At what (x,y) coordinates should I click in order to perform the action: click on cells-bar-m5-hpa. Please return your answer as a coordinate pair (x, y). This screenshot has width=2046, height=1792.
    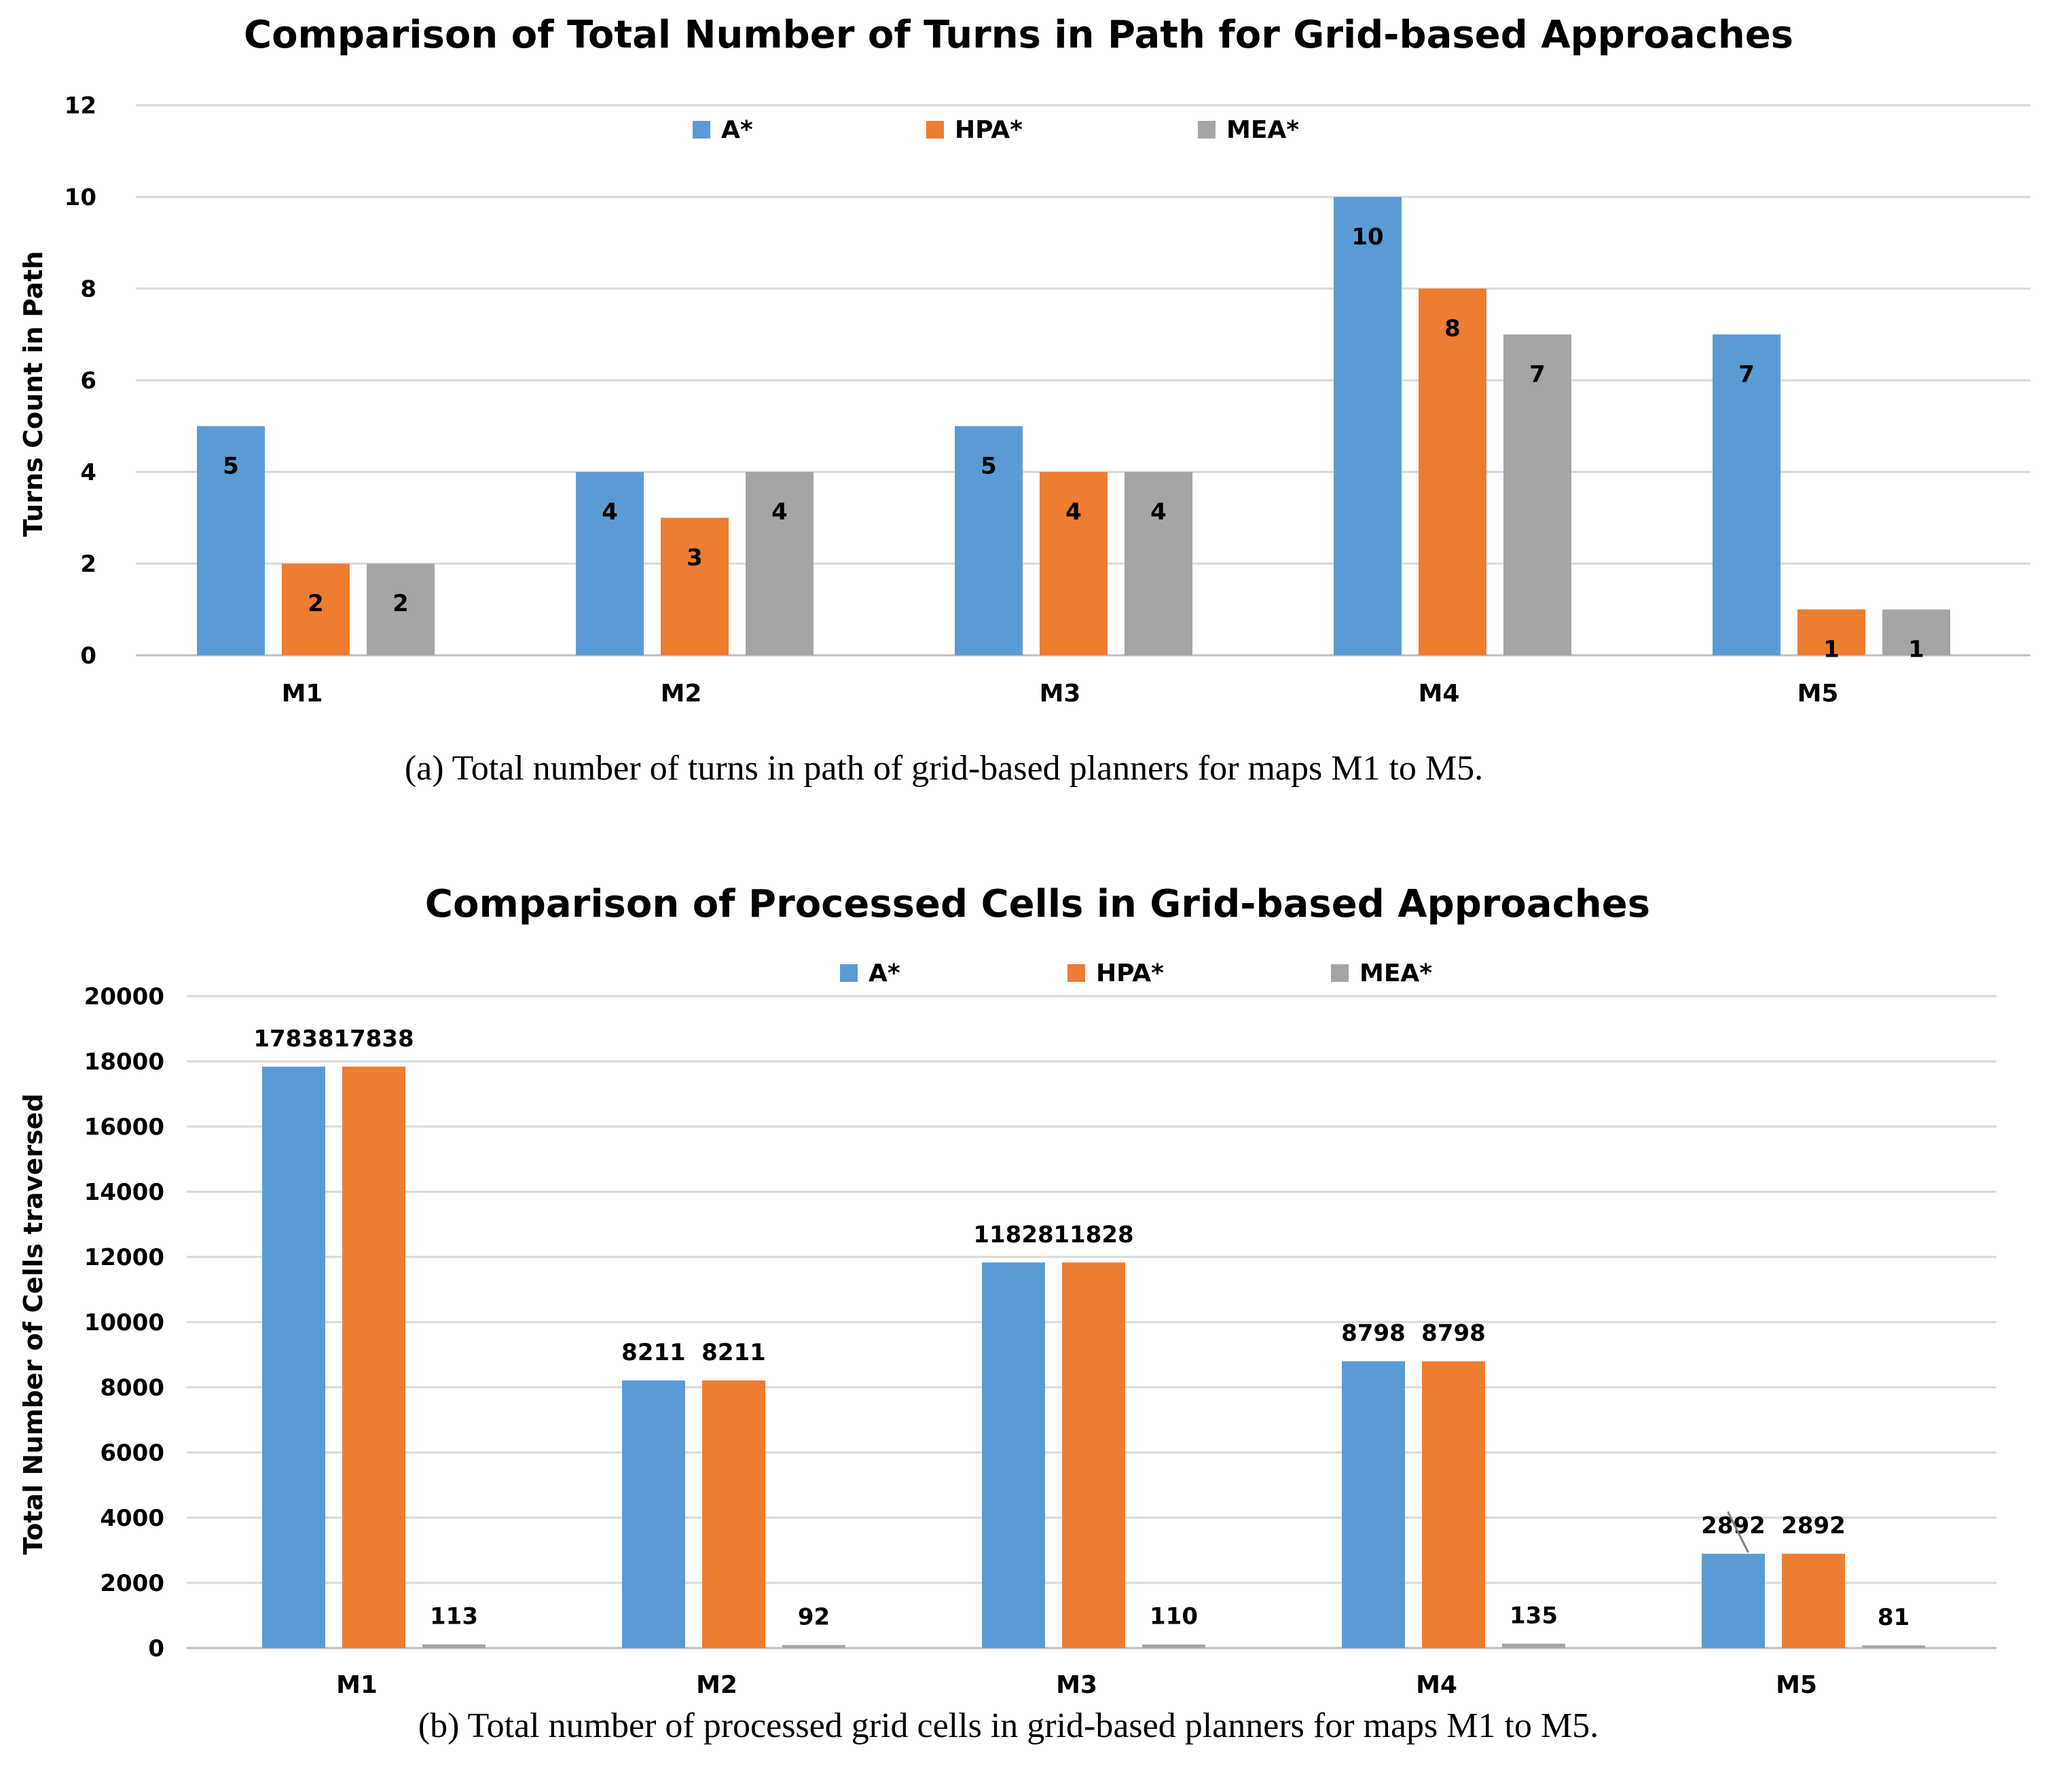
    Looking at the image, I should click on (1813, 1601).